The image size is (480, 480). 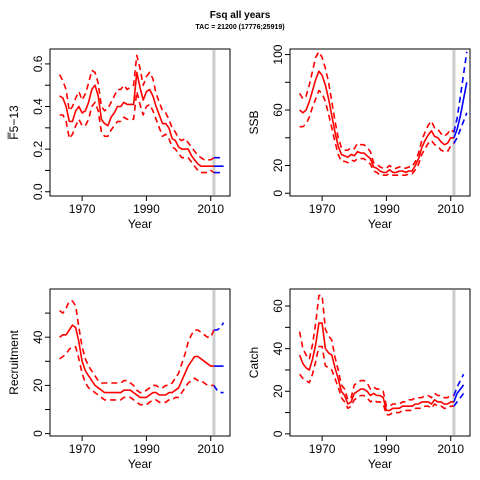 What do you see at coordinates (38, 106) in the screenshot?
I see `fbar-y-tick-label: 0.4` at bounding box center [38, 106].